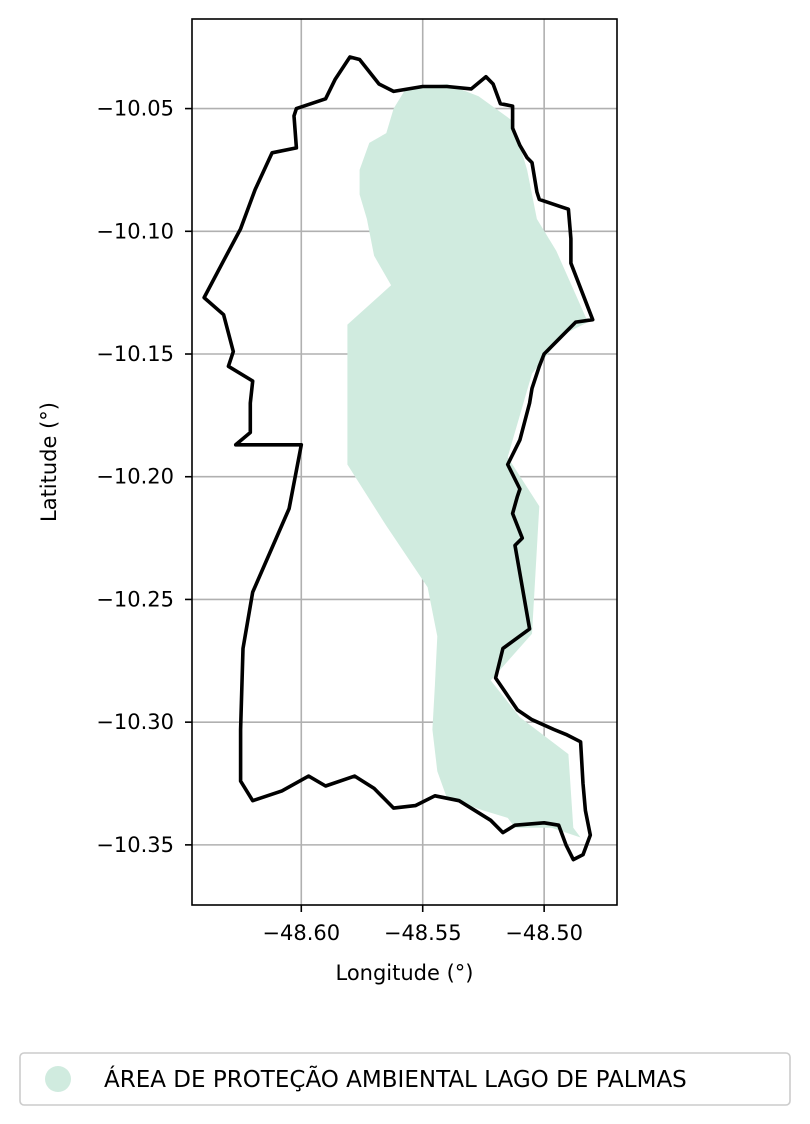 The height and width of the screenshot is (1124, 810). What do you see at coordinates (544, 933) in the screenshot?
I see `x-tick-label: −48.50` at bounding box center [544, 933].